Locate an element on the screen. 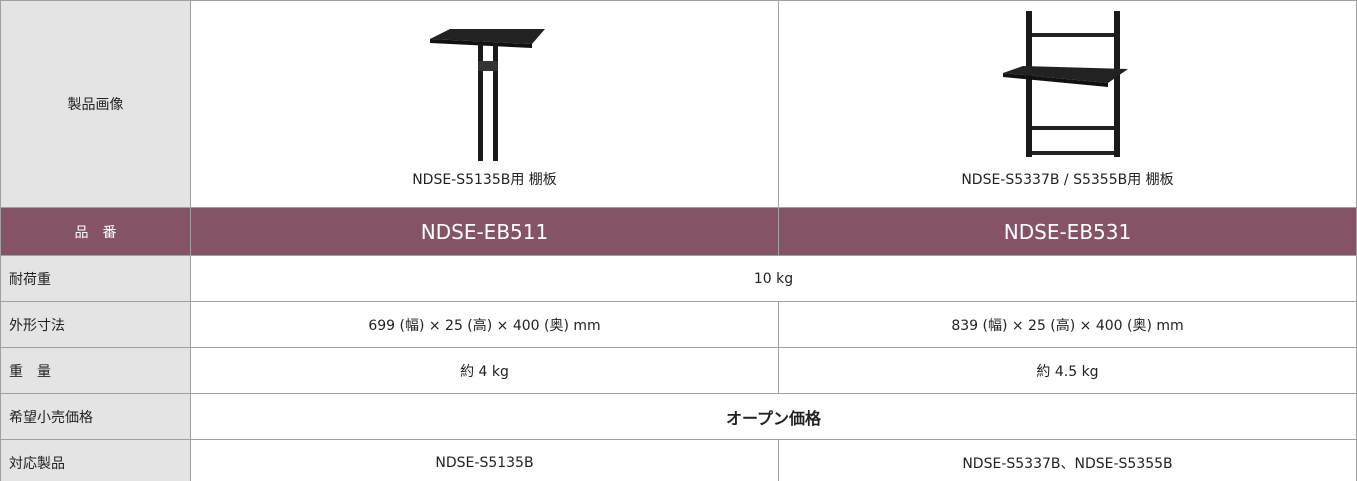 Image resolution: width=1357 pixels, height=481 pixels. cell-text: NDSE-S5135B用 棚板 is located at coordinates (484, 180).